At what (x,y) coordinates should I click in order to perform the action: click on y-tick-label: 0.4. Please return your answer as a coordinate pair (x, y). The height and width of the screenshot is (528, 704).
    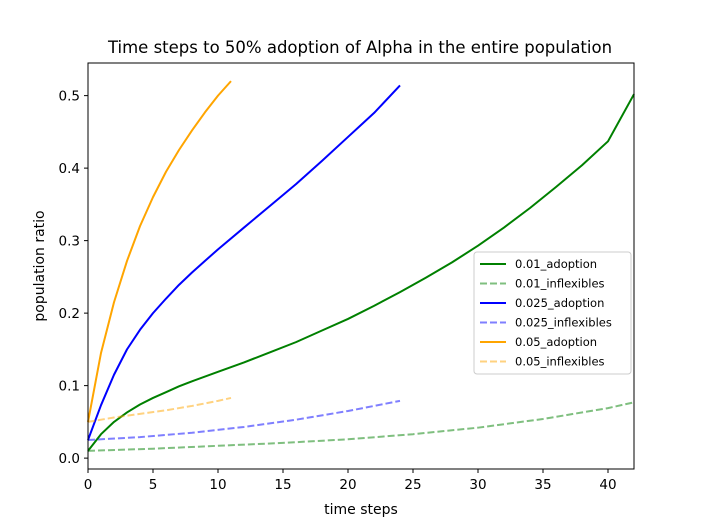
    Looking at the image, I should click on (69, 169).